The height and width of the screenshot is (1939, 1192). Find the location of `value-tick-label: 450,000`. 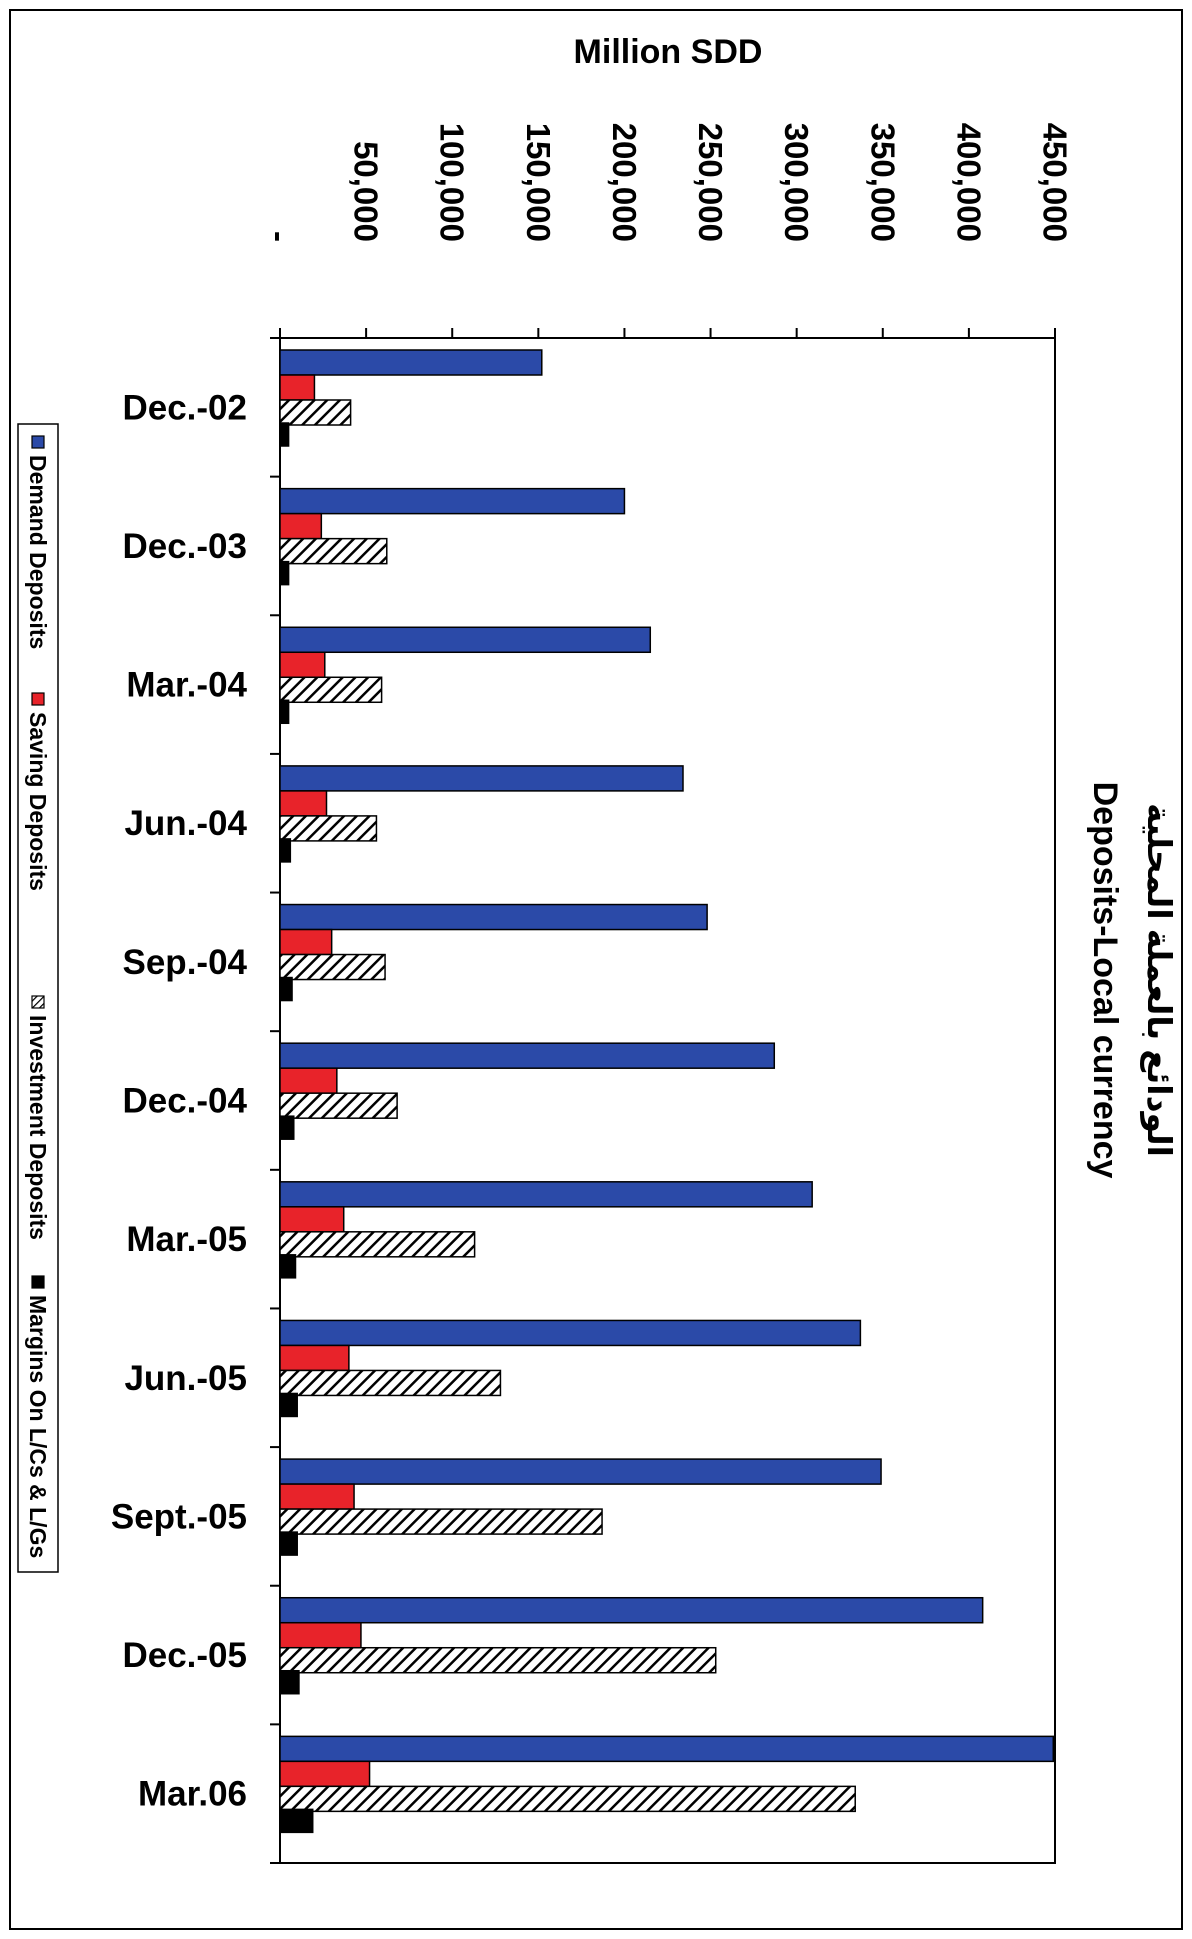

value-tick-label: 450,000 is located at coordinates (1055, 182).